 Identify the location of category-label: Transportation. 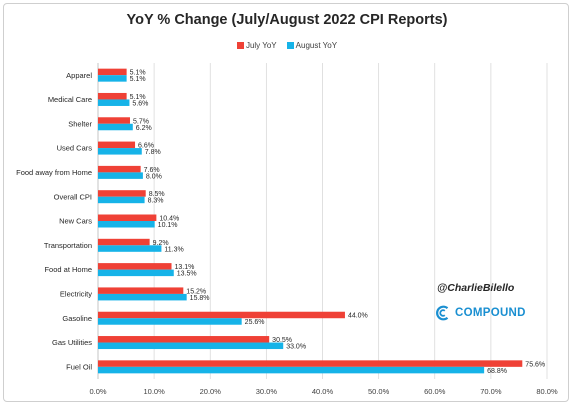
(68, 245).